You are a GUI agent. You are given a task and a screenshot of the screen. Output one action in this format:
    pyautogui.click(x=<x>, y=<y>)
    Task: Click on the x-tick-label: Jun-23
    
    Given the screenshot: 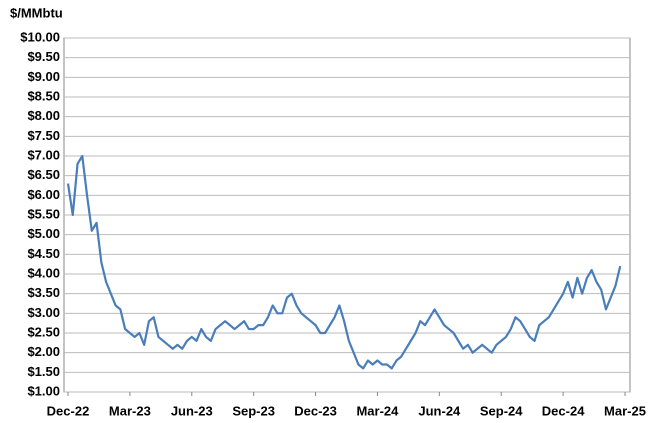 What is the action you would take?
    pyautogui.click(x=192, y=410)
    